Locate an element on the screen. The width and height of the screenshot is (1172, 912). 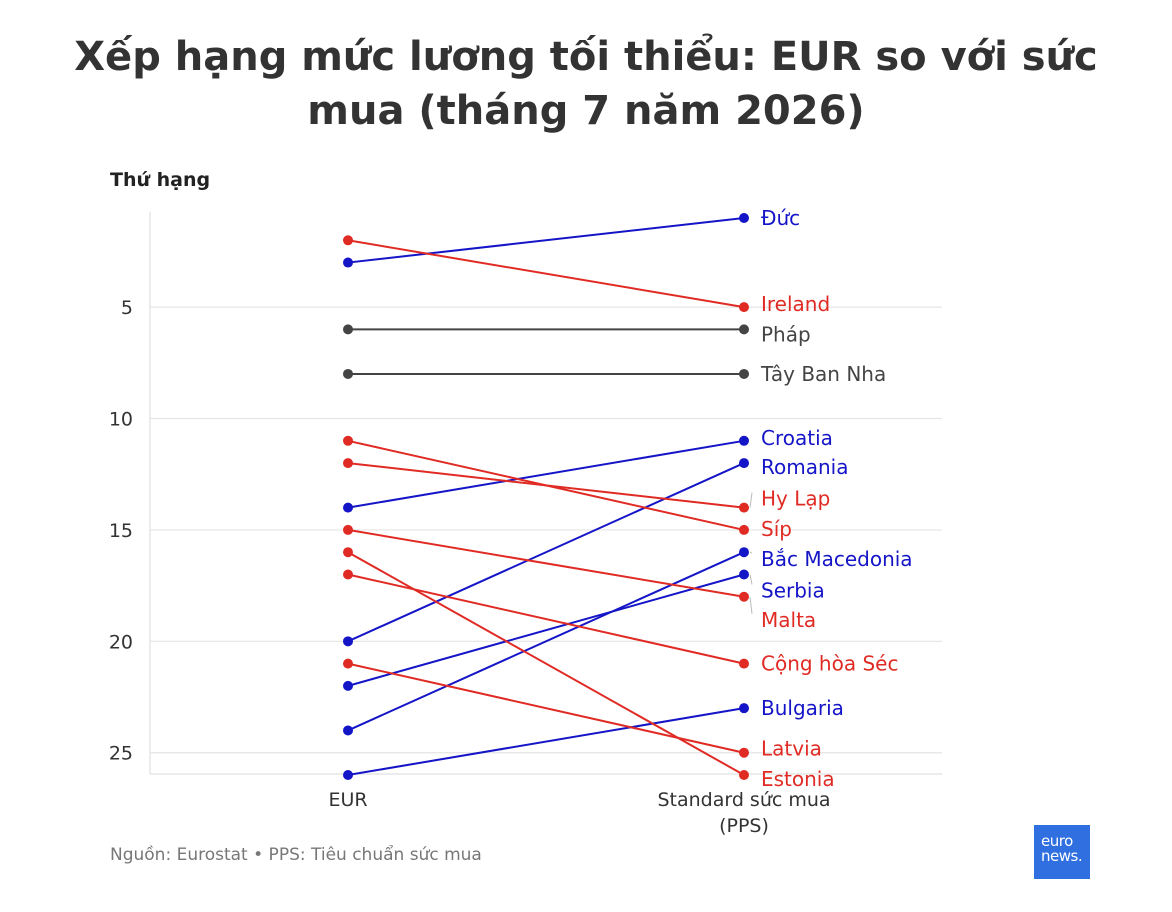
series-label: Tây Ban Nha is located at coordinates (823, 374).